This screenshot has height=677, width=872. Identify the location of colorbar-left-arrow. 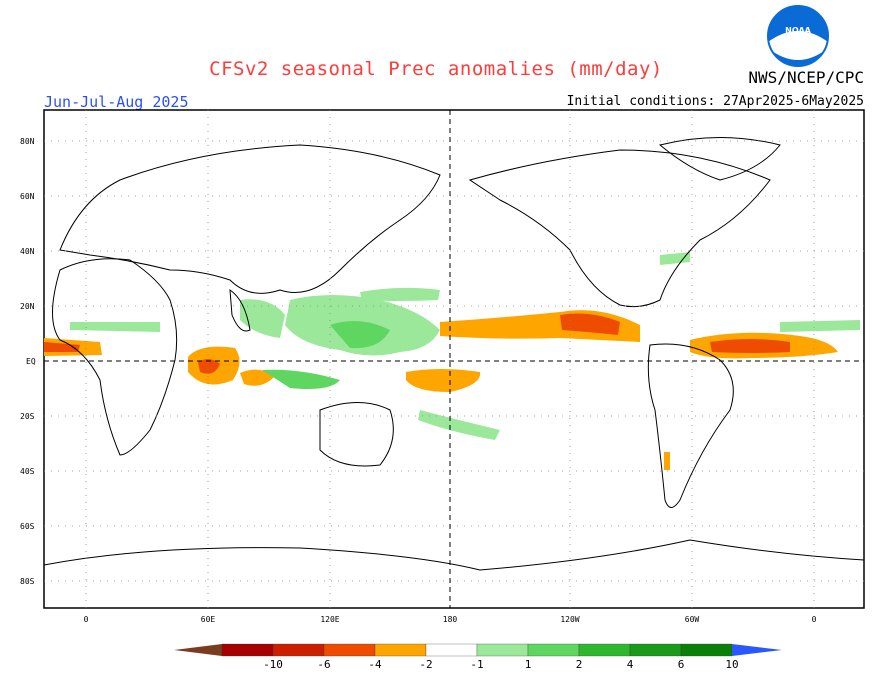
(198, 650).